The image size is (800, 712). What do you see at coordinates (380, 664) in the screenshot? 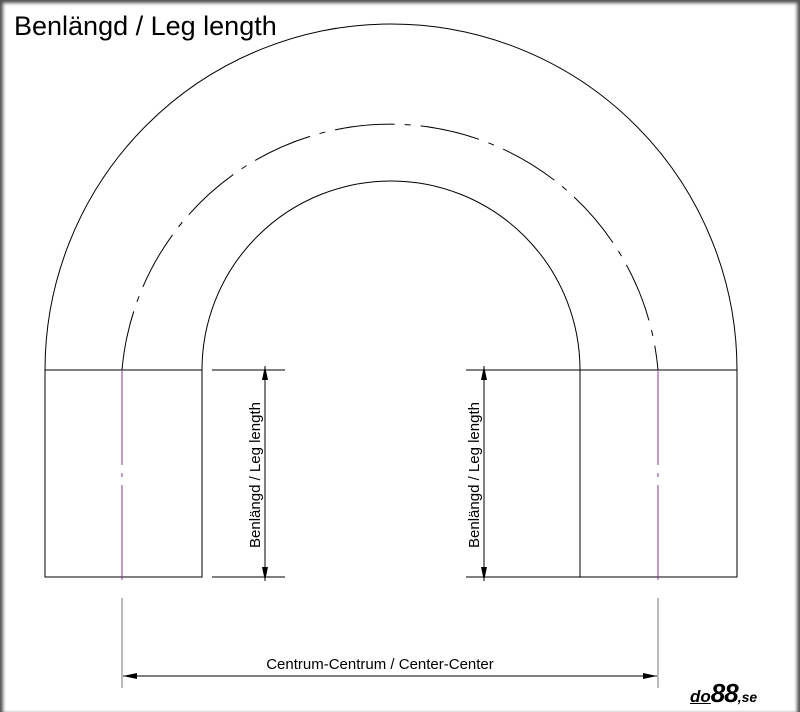
I see `center-center-label: Centrum-Centrum / Center-Center` at bounding box center [380, 664].